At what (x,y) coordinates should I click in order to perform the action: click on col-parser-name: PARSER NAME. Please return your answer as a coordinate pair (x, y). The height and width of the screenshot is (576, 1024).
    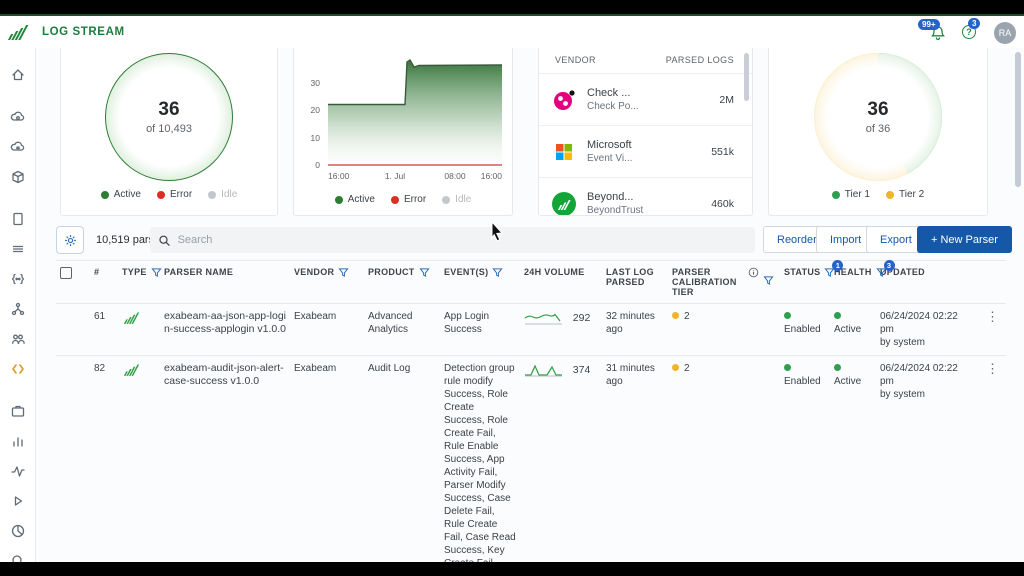
    Looking at the image, I should click on (199, 272).